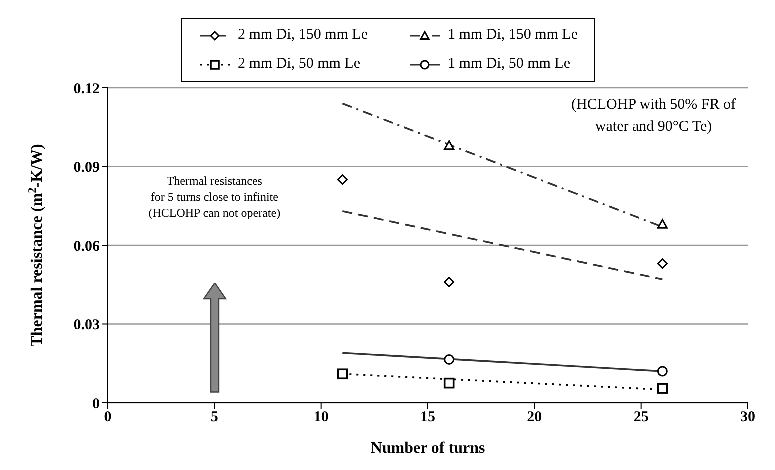  I want to click on y-tick-label: 0.12, so click(87, 89).